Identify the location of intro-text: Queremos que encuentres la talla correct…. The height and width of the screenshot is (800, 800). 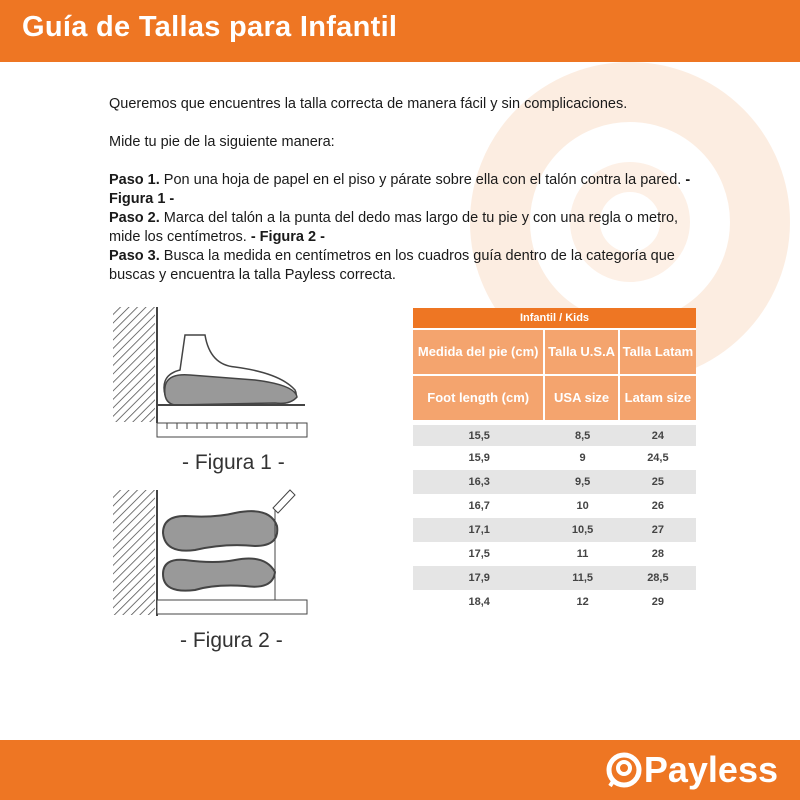
(368, 104).